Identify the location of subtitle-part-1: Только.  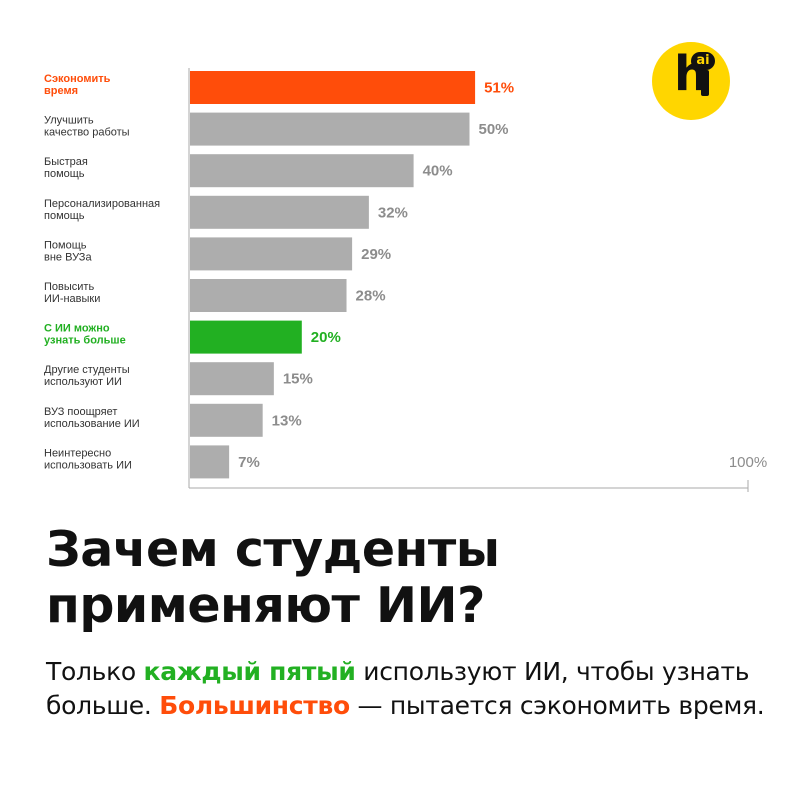
(95, 671).